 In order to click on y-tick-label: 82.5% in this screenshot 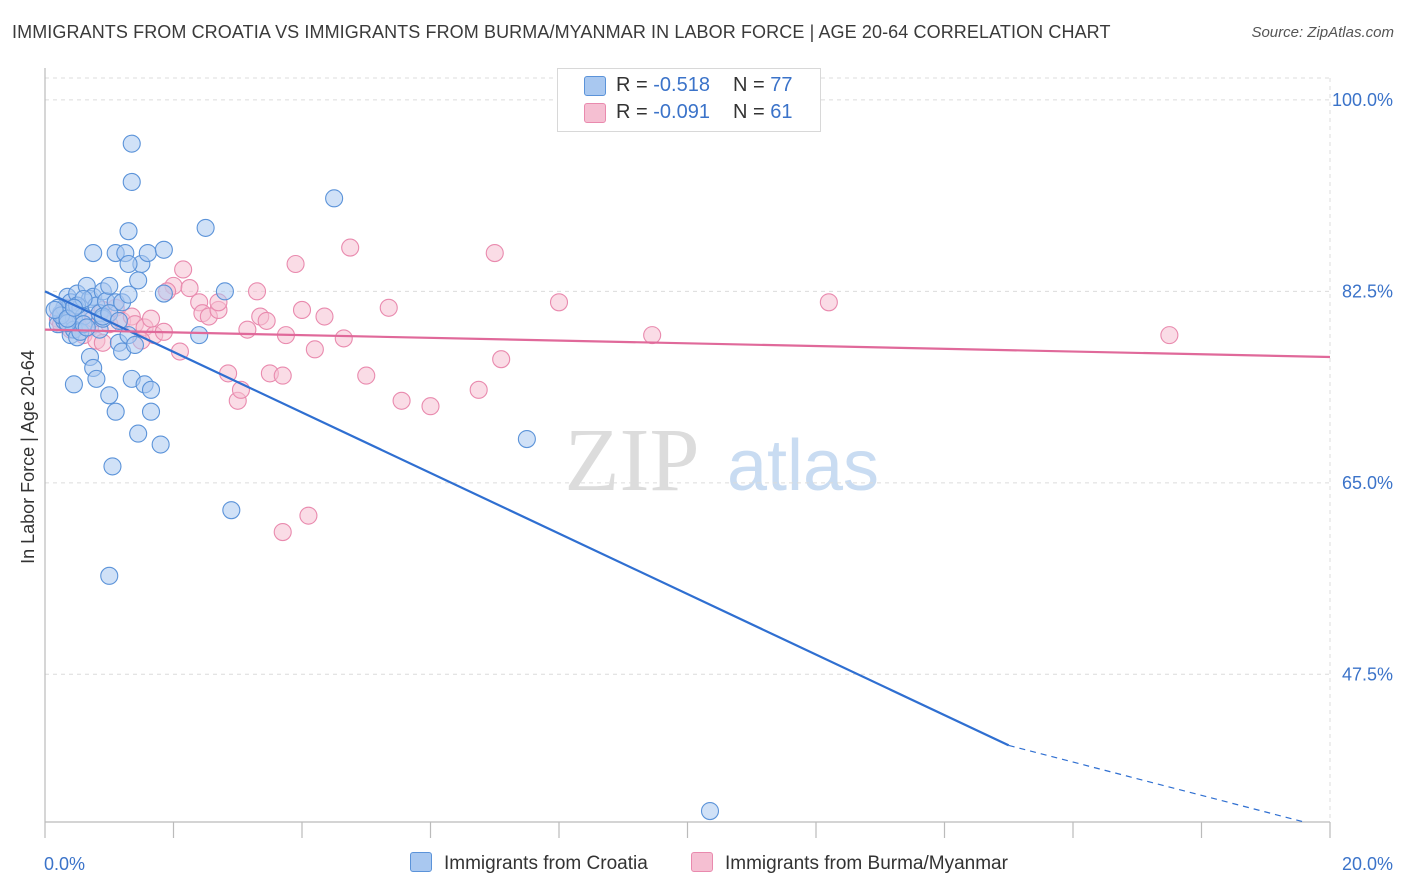, I will do `click(1367, 291)`.